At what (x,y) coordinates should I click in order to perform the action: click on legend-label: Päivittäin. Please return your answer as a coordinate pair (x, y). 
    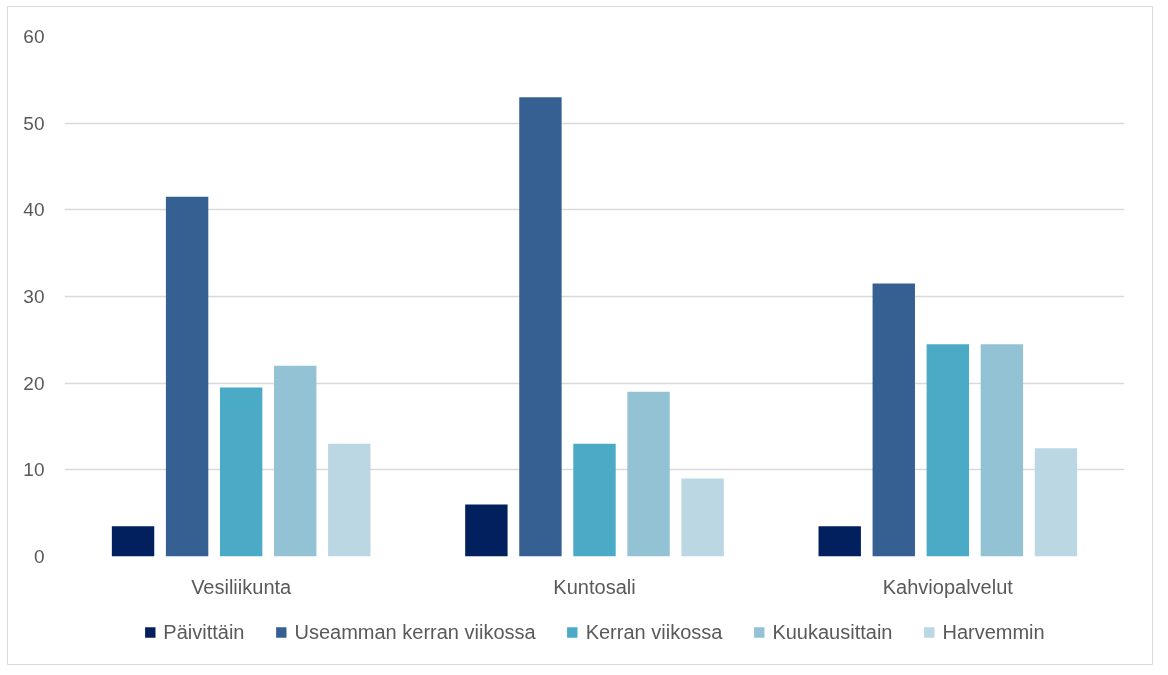
    Looking at the image, I should click on (204, 632).